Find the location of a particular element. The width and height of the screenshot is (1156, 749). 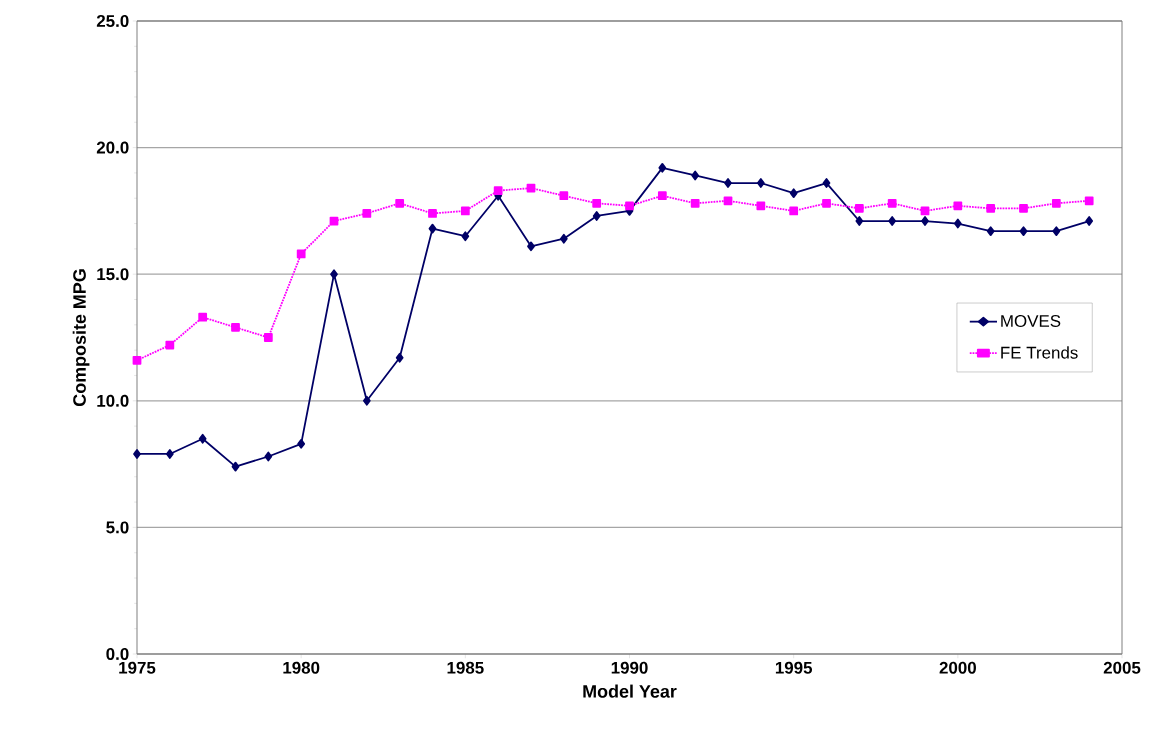

x-tick-label: 1990 is located at coordinates (629, 667).